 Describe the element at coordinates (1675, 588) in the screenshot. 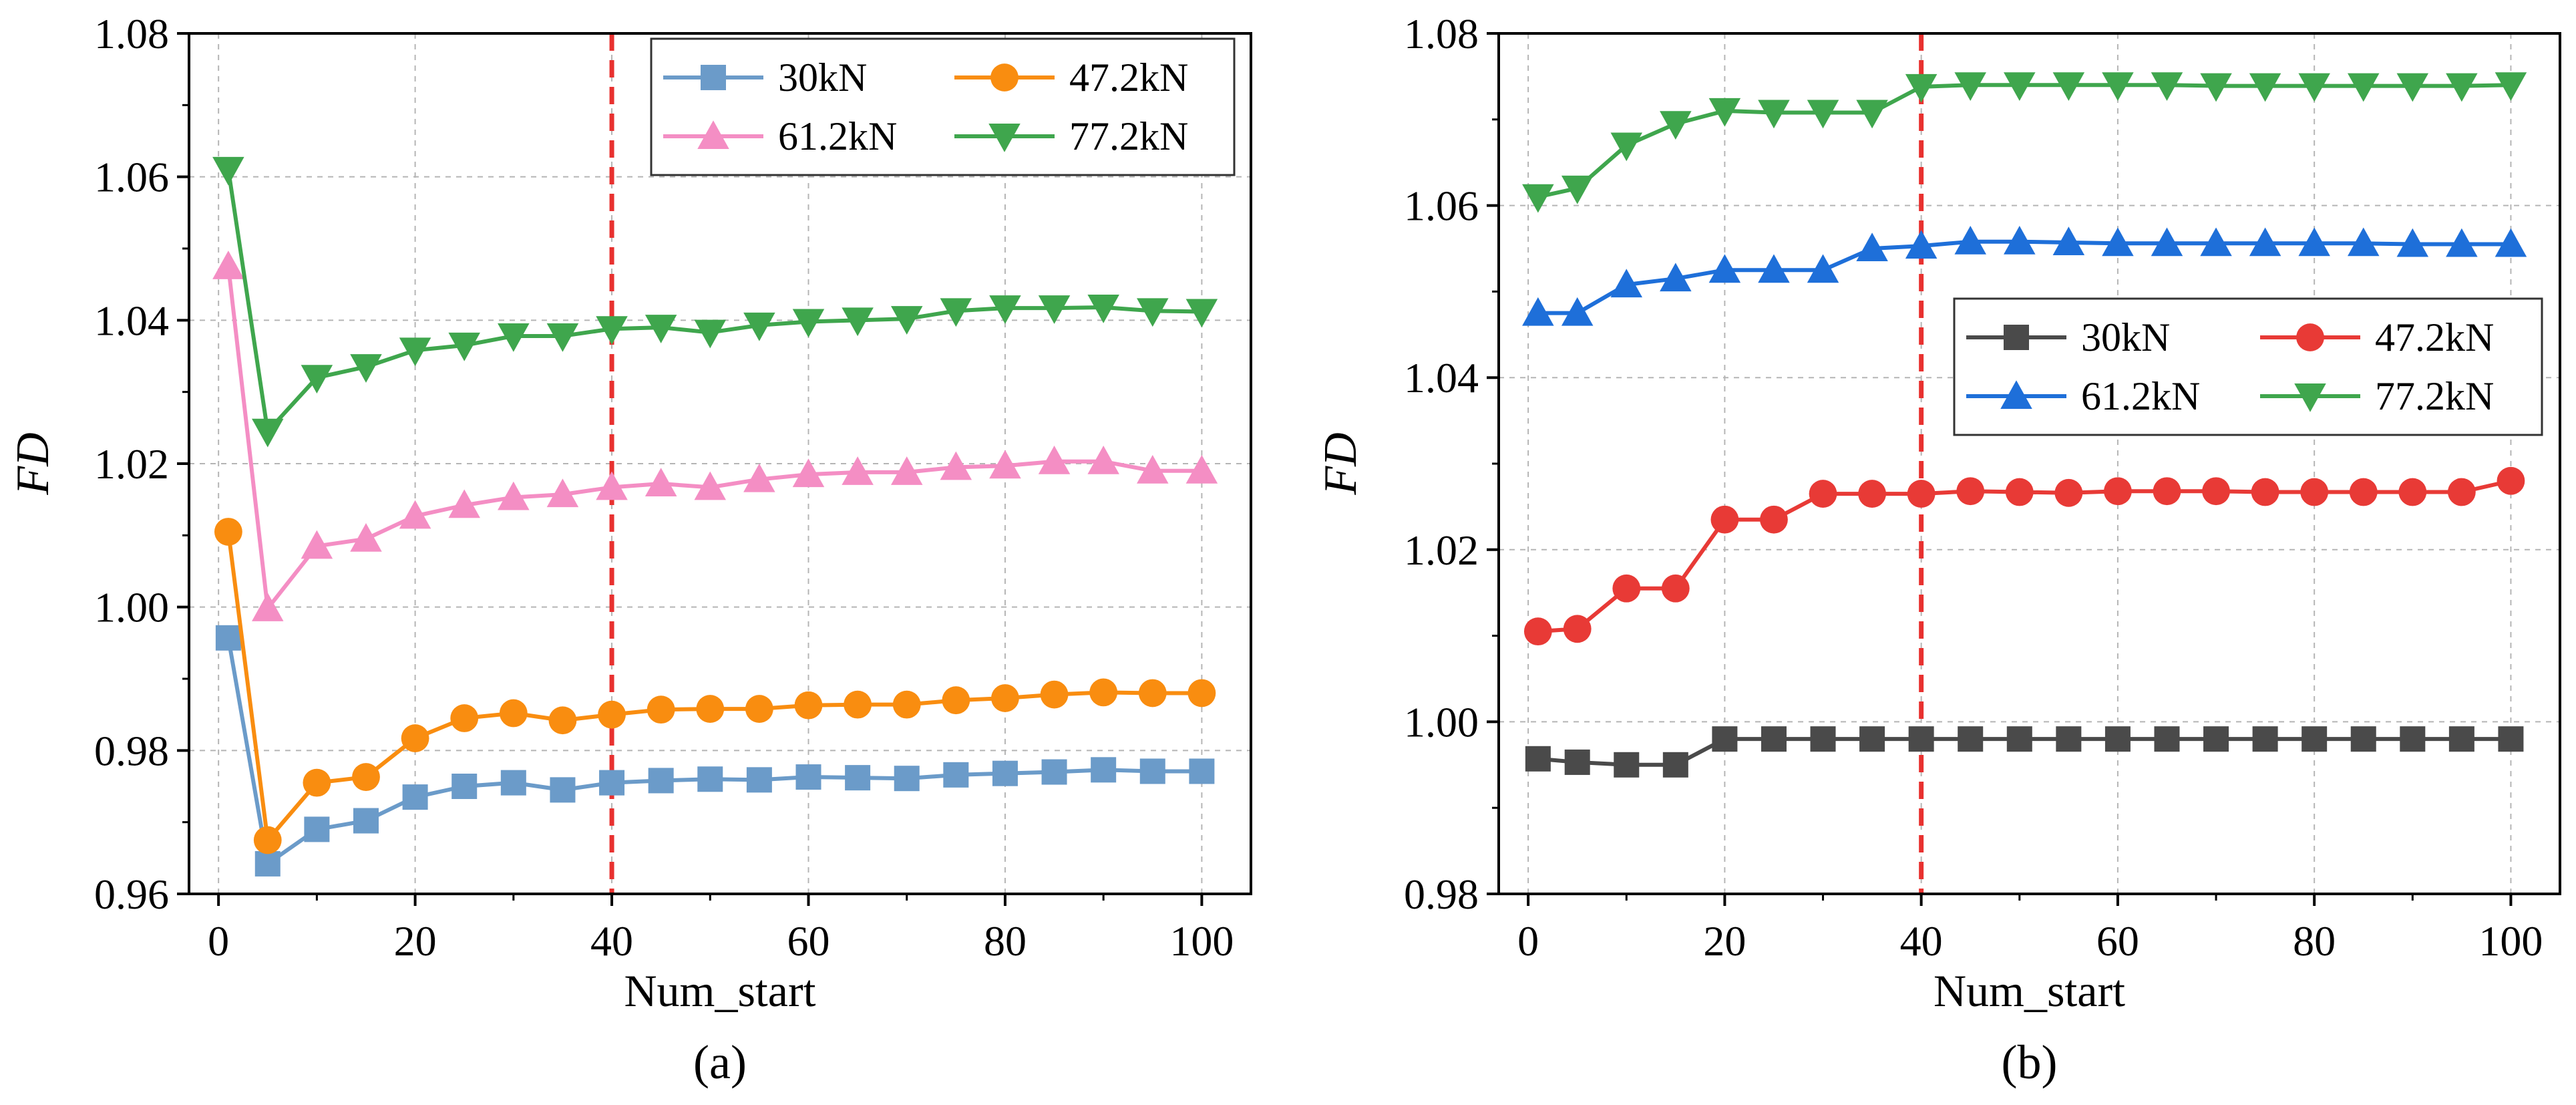

I see `panel-b-point-47.2kN-3` at that location.